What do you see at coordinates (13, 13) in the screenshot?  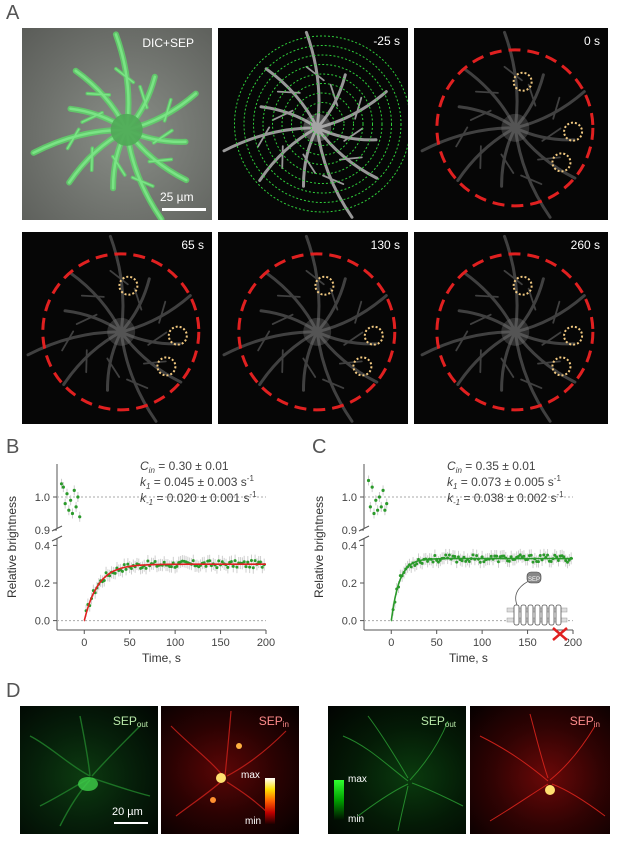 I see `panel-letter-a: A` at bounding box center [13, 13].